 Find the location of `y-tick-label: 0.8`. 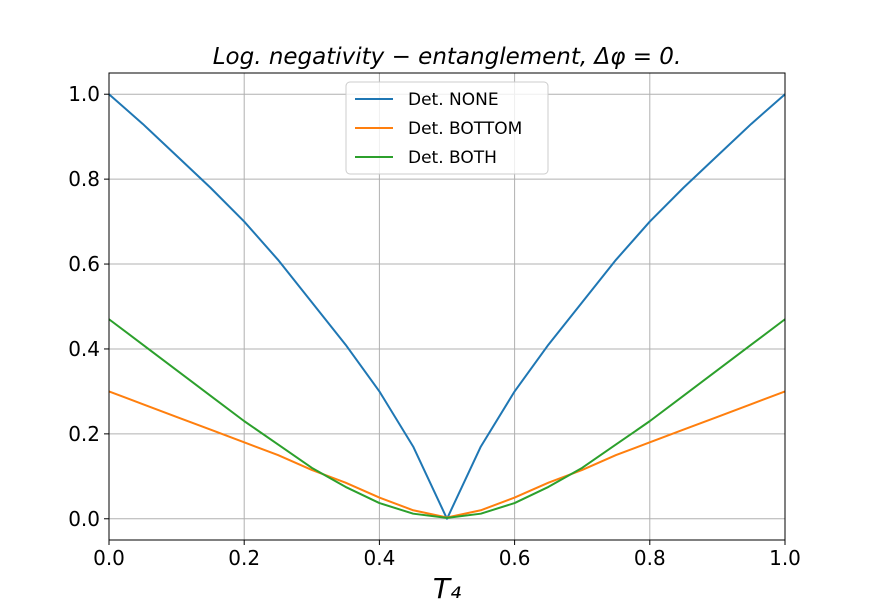

y-tick-label: 0.8 is located at coordinates (84, 179).